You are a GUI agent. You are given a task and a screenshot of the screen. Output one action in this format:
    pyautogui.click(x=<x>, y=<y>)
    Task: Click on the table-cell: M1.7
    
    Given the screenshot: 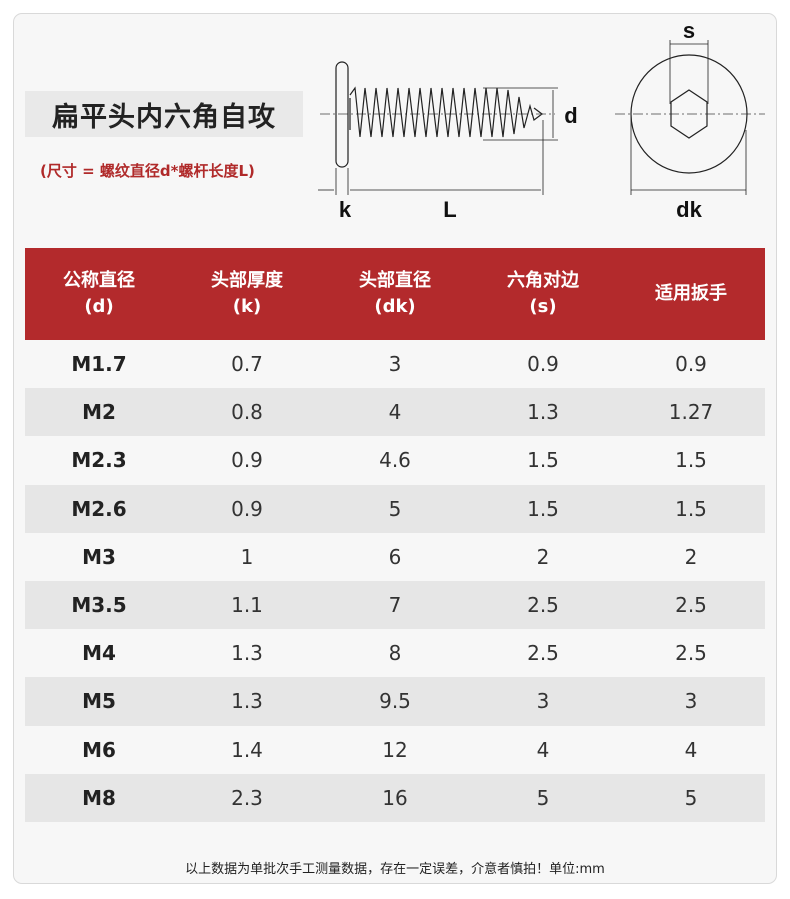 What is the action you would take?
    pyautogui.click(x=99, y=364)
    